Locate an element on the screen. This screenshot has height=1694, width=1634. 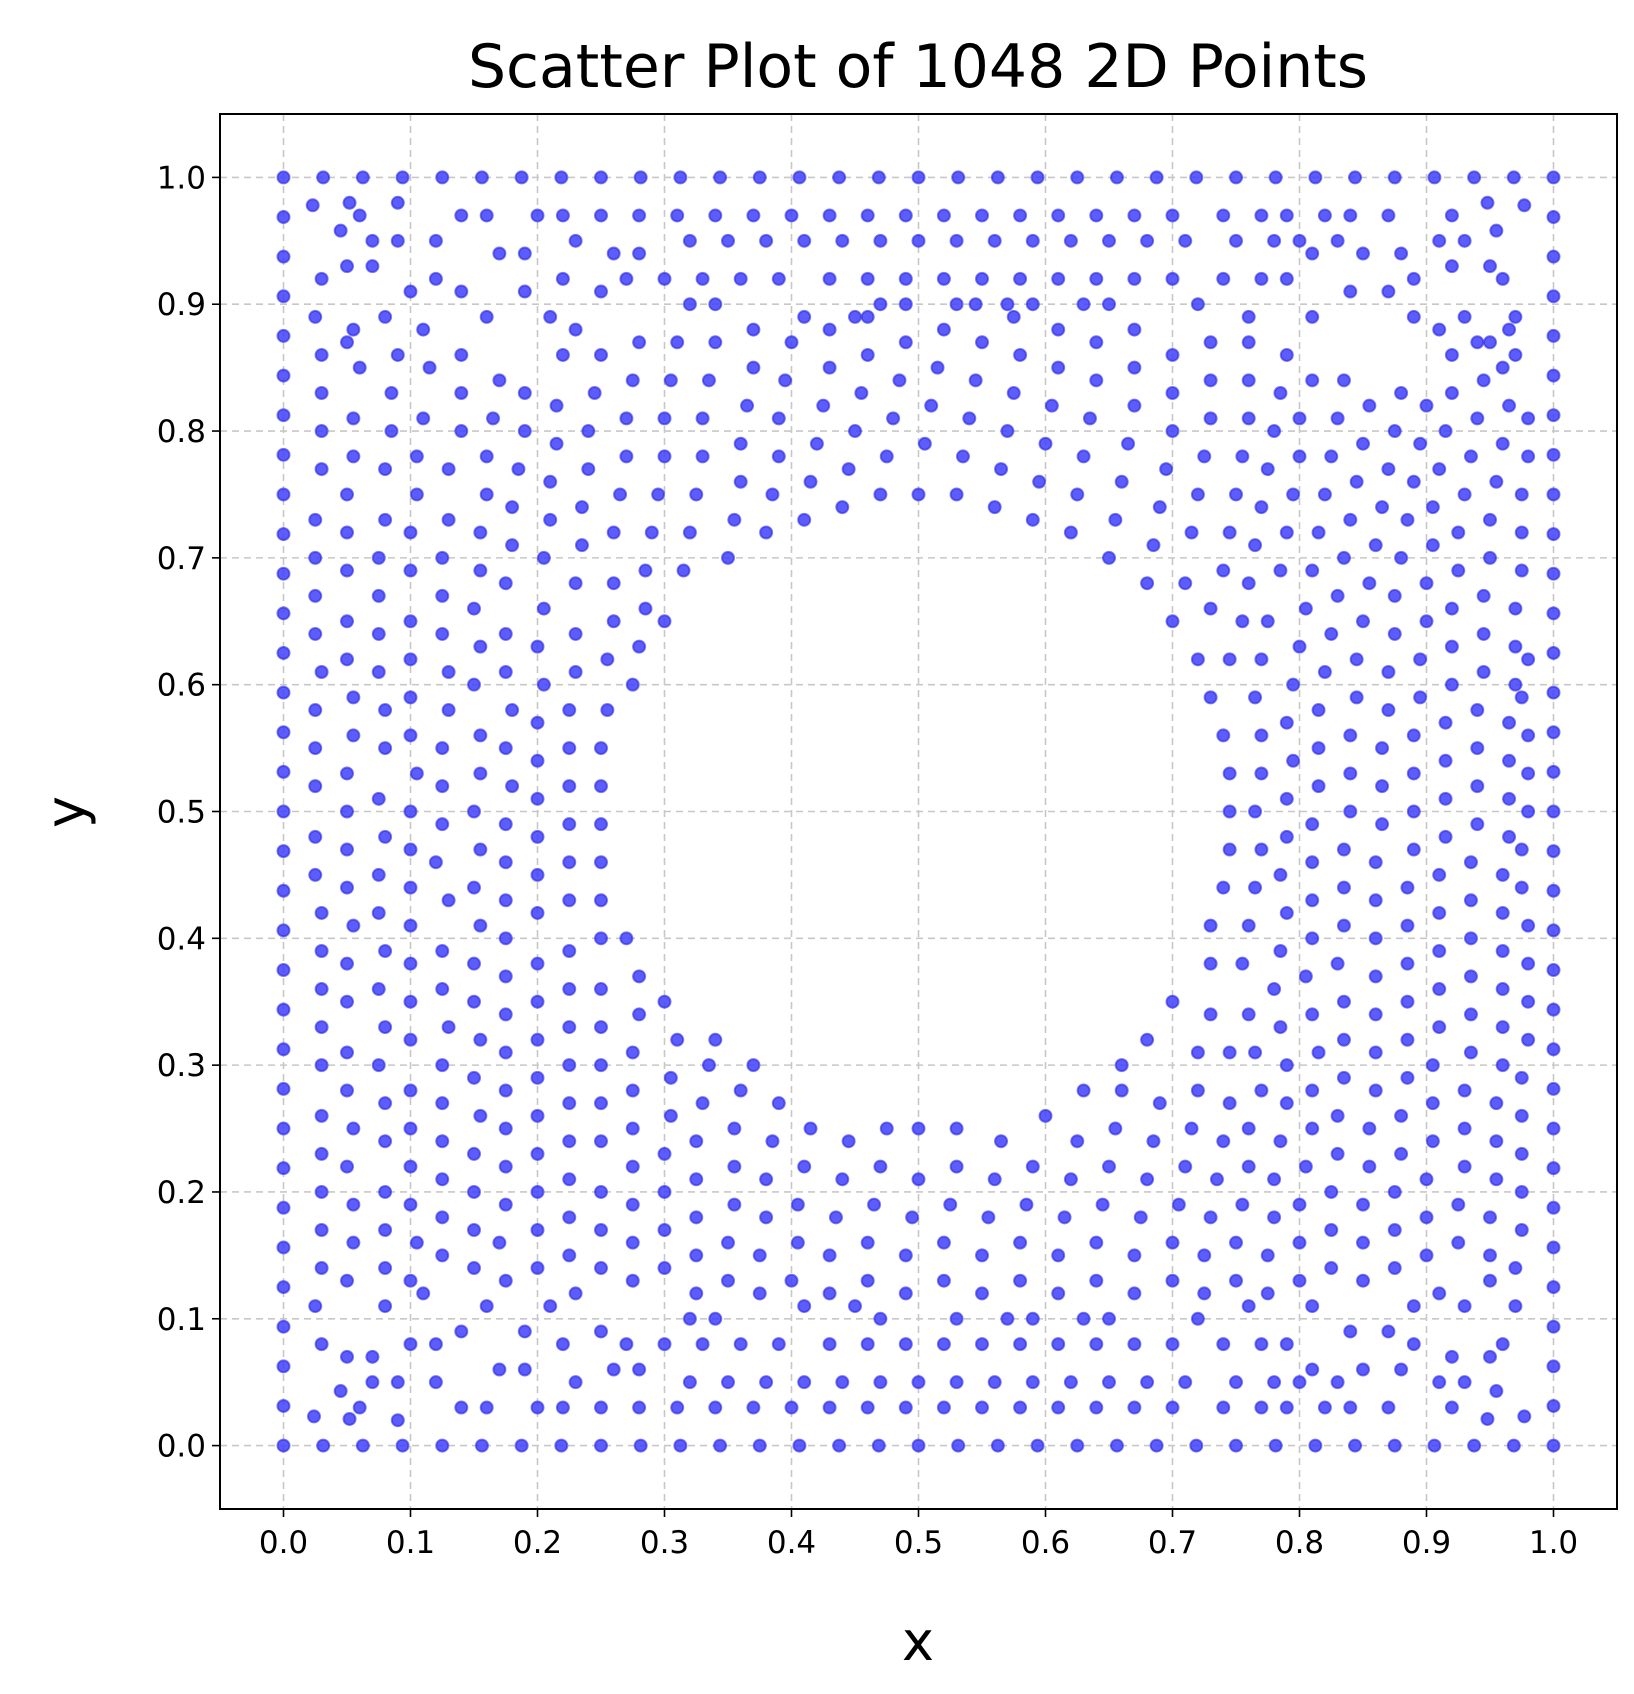
y-tick-label: 0.6 is located at coordinates (181, 686).